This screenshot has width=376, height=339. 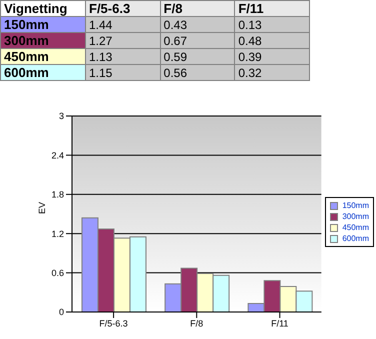 What do you see at coordinates (272, 40) in the screenshot?
I see `data-label: 0.48` at bounding box center [272, 40].